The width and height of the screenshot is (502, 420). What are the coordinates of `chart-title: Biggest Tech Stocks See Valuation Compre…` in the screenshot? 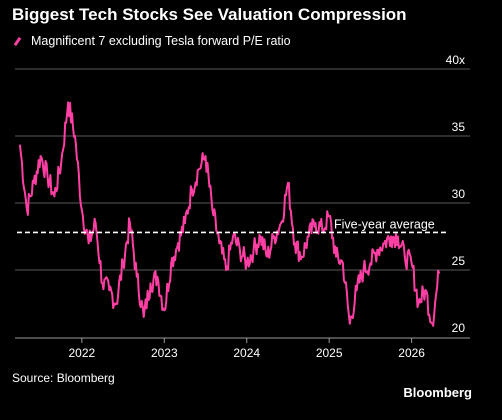 It's located at (209, 14).